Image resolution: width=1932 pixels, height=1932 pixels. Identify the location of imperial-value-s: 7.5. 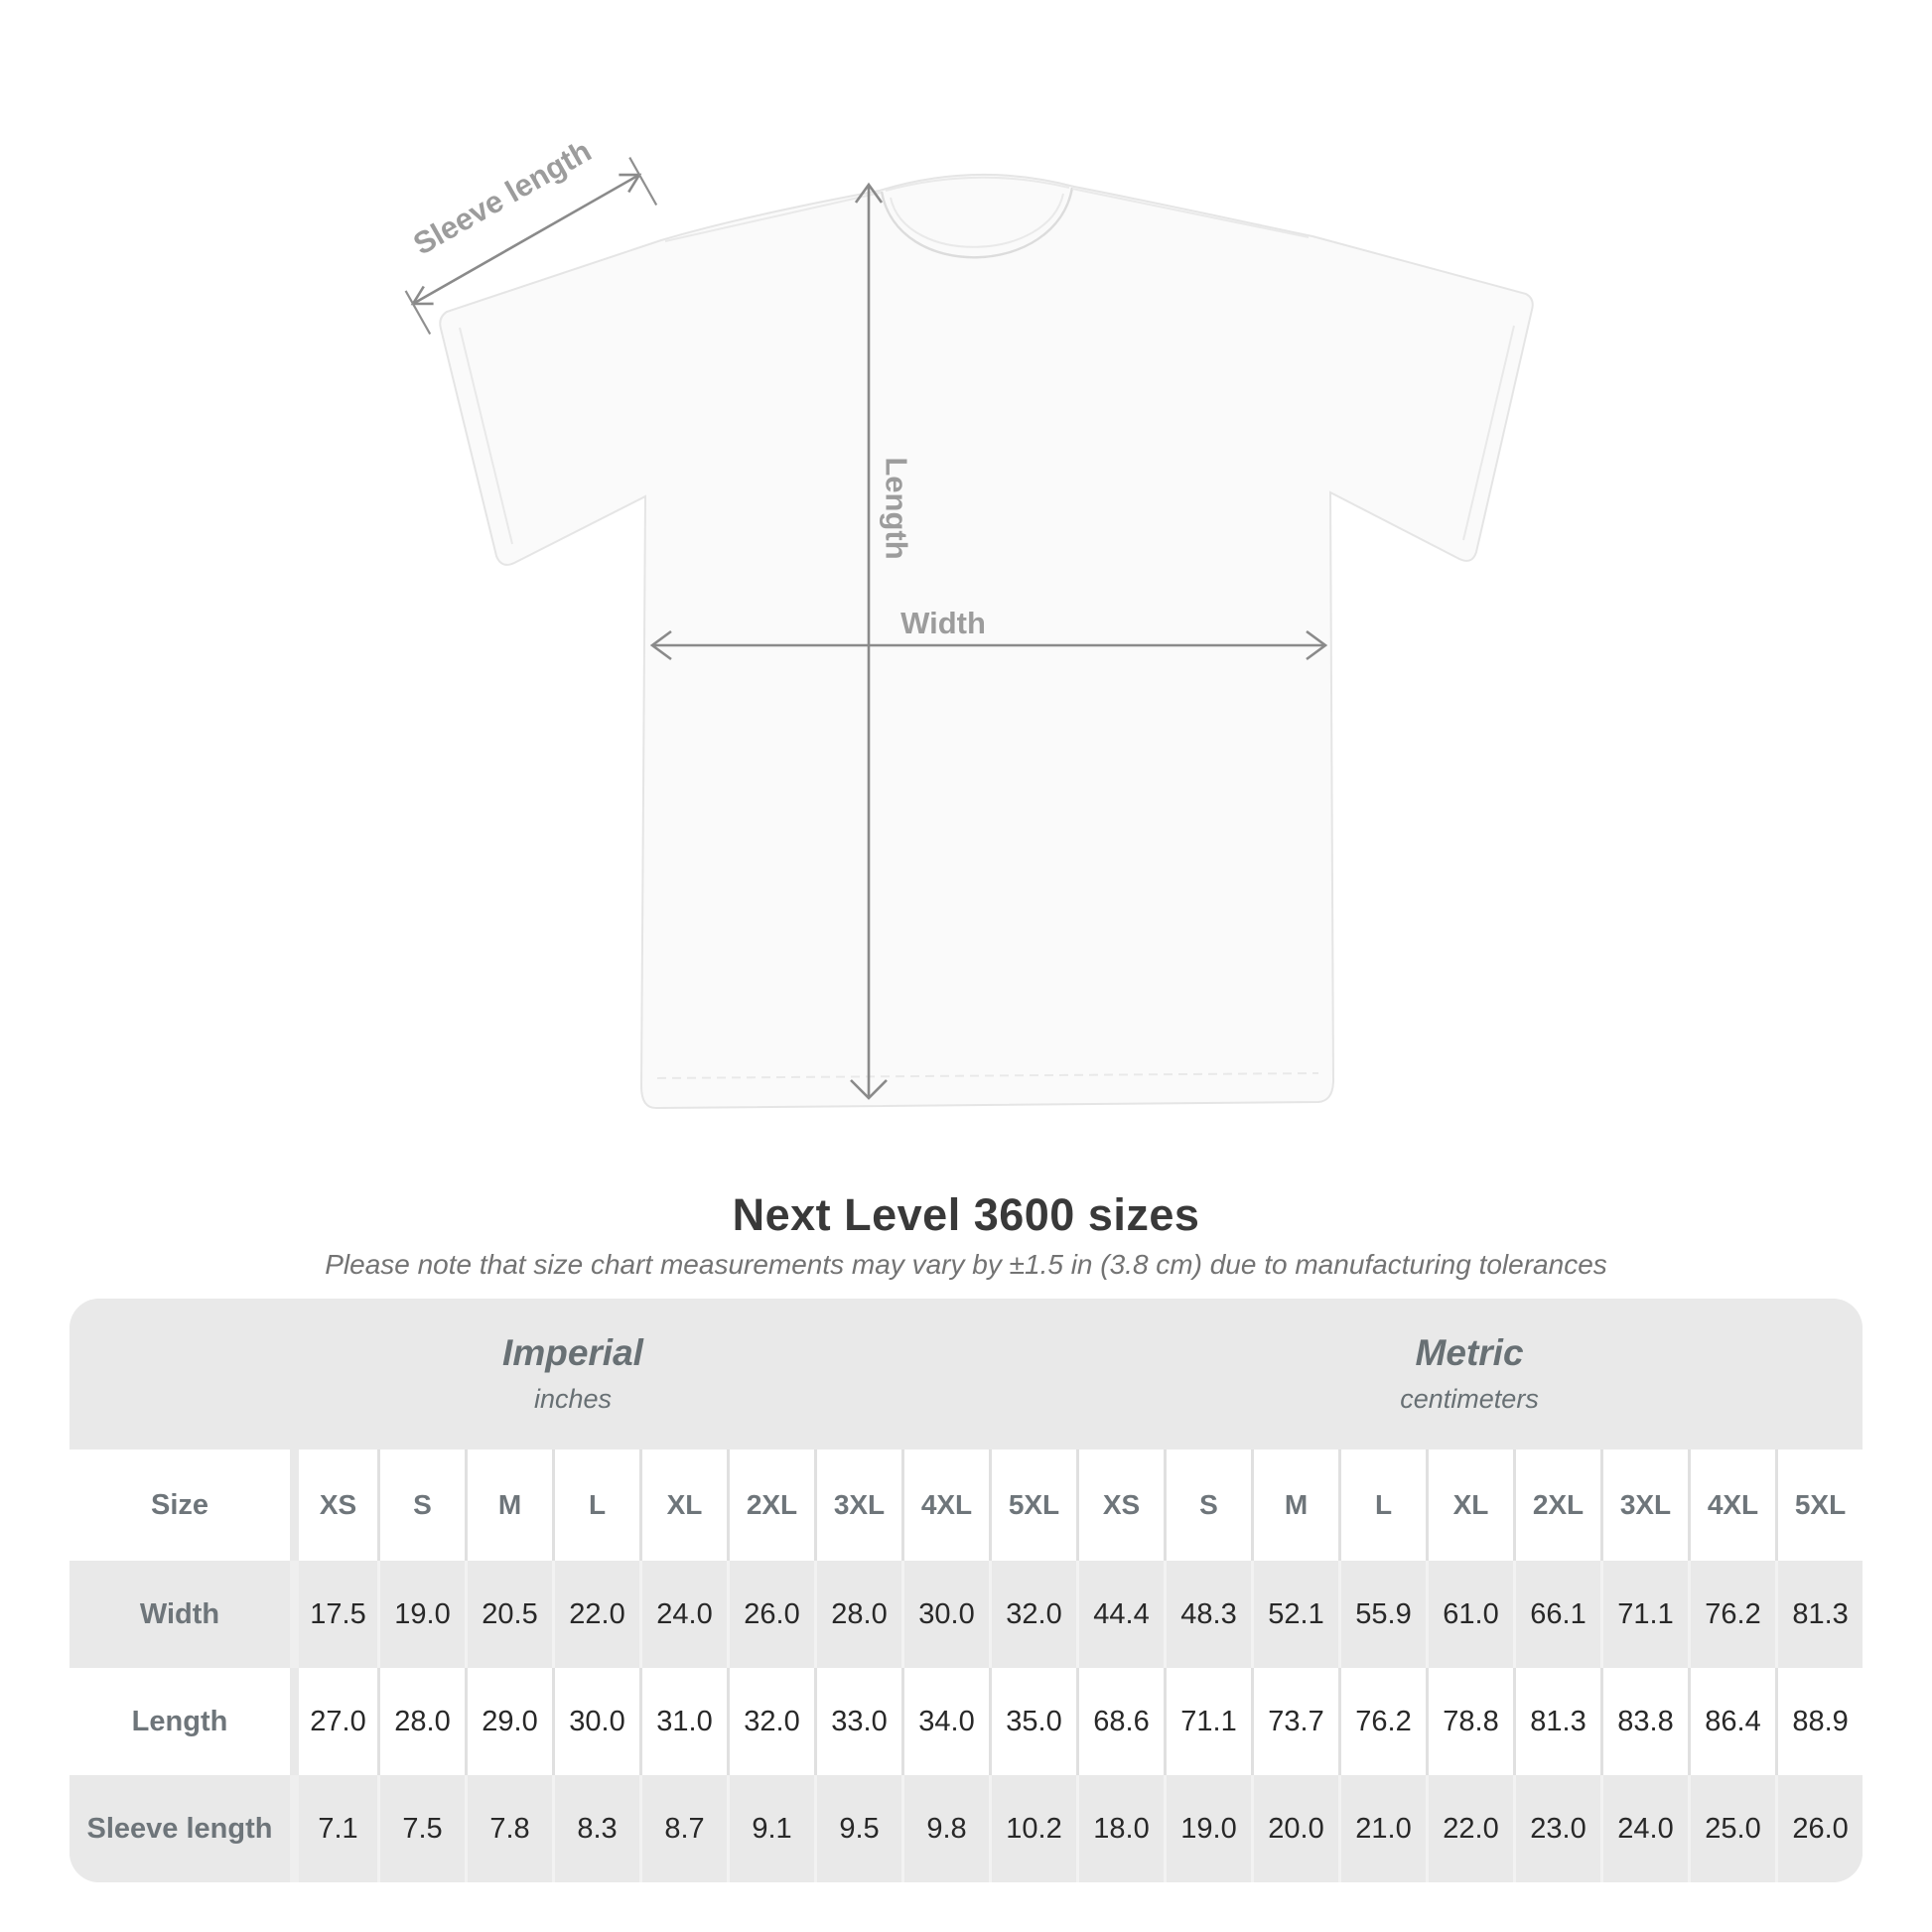
(421, 1828).